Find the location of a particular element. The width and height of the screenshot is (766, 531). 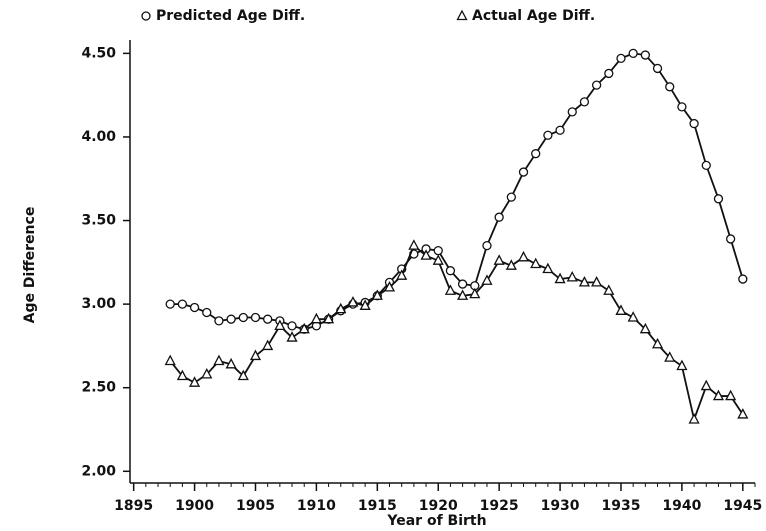

x-tick-label: 1910 is located at coordinates (316, 506).